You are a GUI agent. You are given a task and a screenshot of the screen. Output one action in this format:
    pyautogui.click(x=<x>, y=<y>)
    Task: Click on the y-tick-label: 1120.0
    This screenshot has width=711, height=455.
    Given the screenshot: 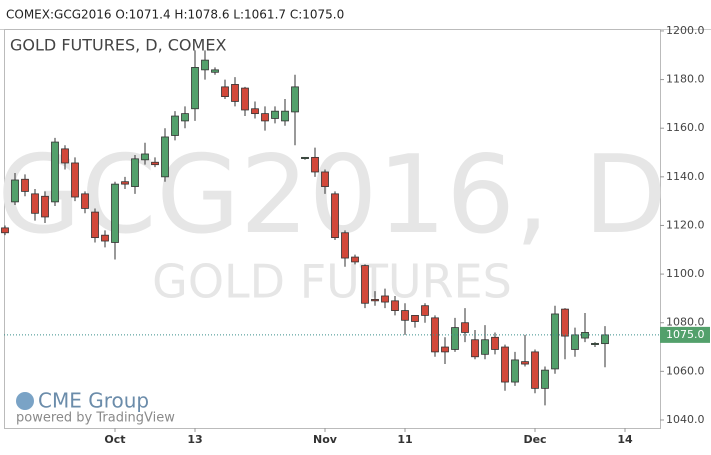 What is the action you would take?
    pyautogui.click(x=685, y=224)
    